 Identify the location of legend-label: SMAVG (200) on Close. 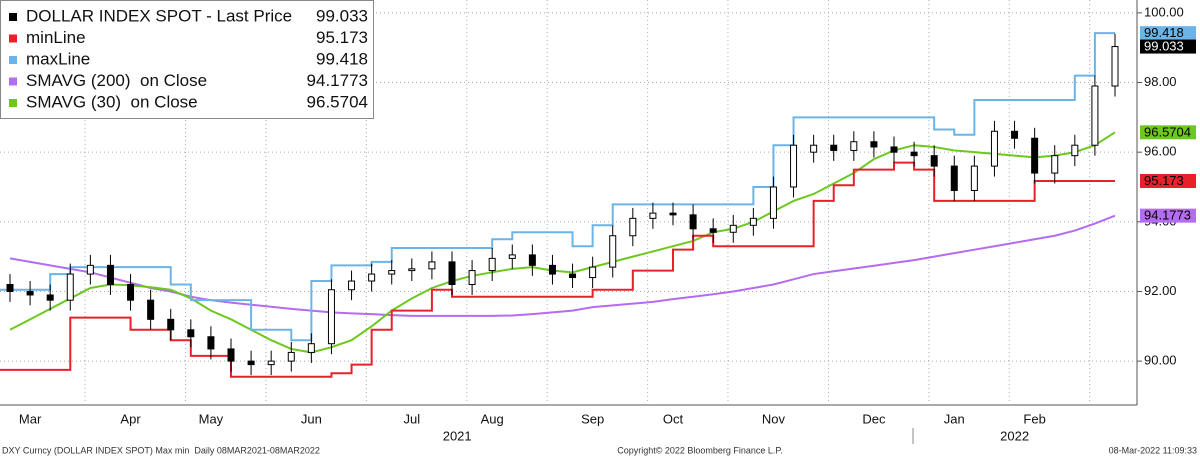
(116, 80).